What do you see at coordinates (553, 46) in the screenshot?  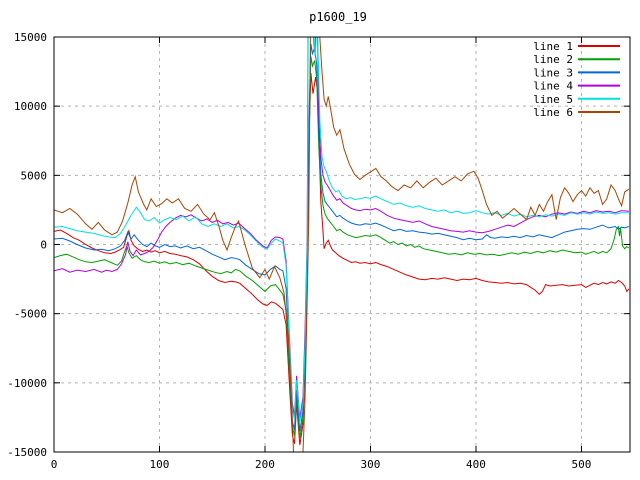 I see `legend-label: line 1` at bounding box center [553, 46].